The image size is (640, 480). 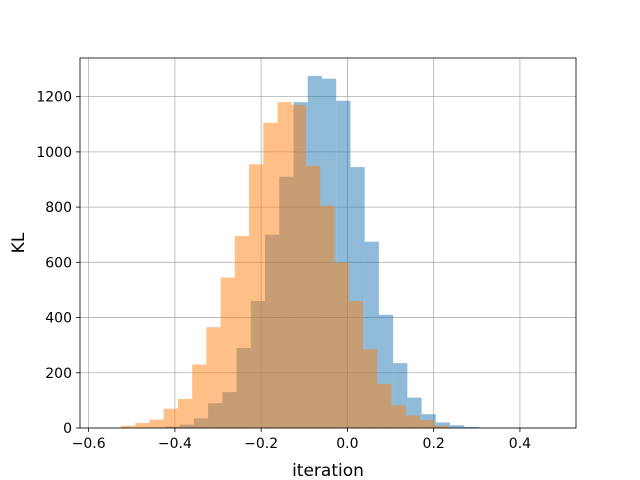 What do you see at coordinates (520, 444) in the screenshot?
I see `x-tick-label: 0.4` at bounding box center [520, 444].